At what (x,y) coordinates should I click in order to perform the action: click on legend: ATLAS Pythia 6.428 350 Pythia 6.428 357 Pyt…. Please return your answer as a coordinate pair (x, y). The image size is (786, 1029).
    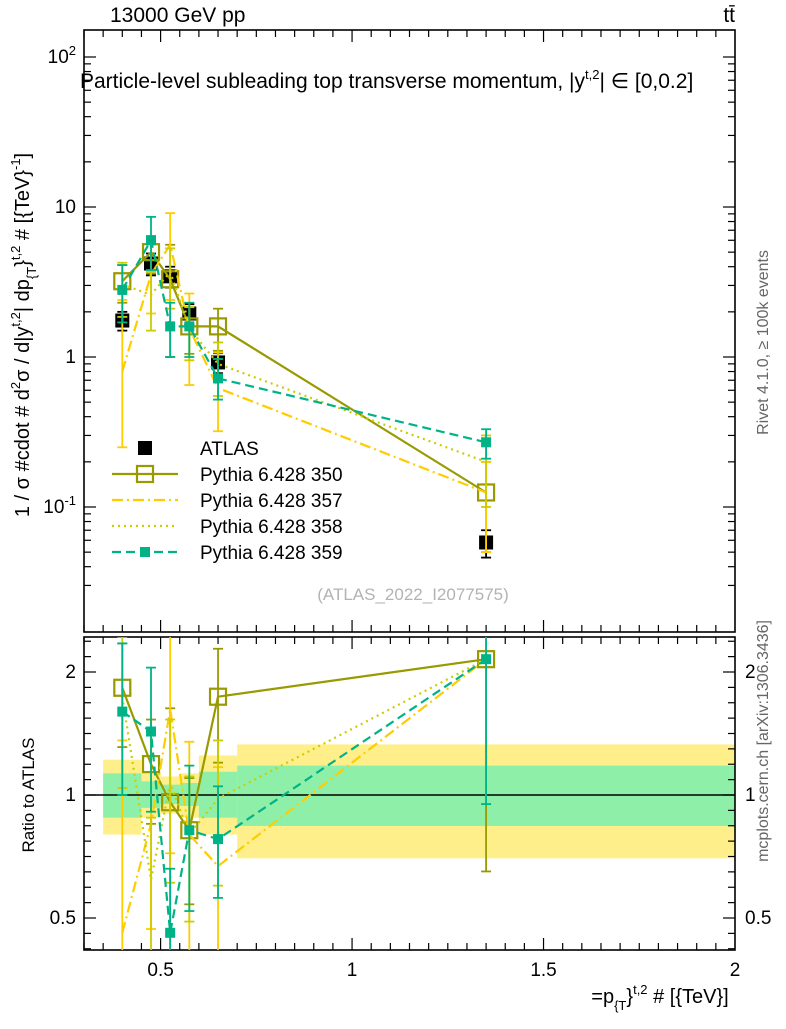
    Looking at the image, I should click on (227, 501).